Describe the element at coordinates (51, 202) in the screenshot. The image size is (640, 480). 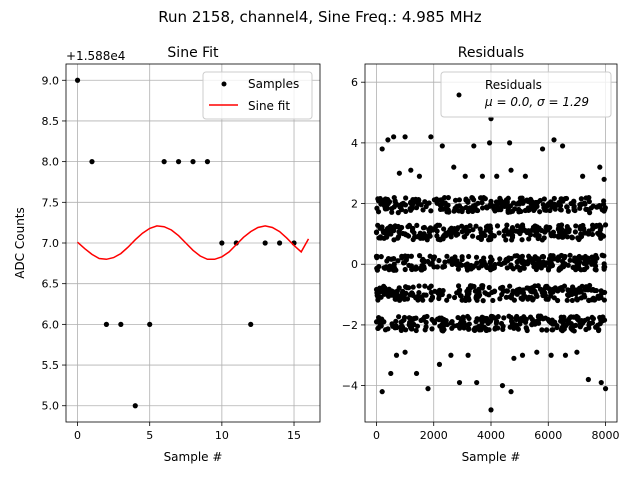
I see `y-tick-label: 7.5` at that location.